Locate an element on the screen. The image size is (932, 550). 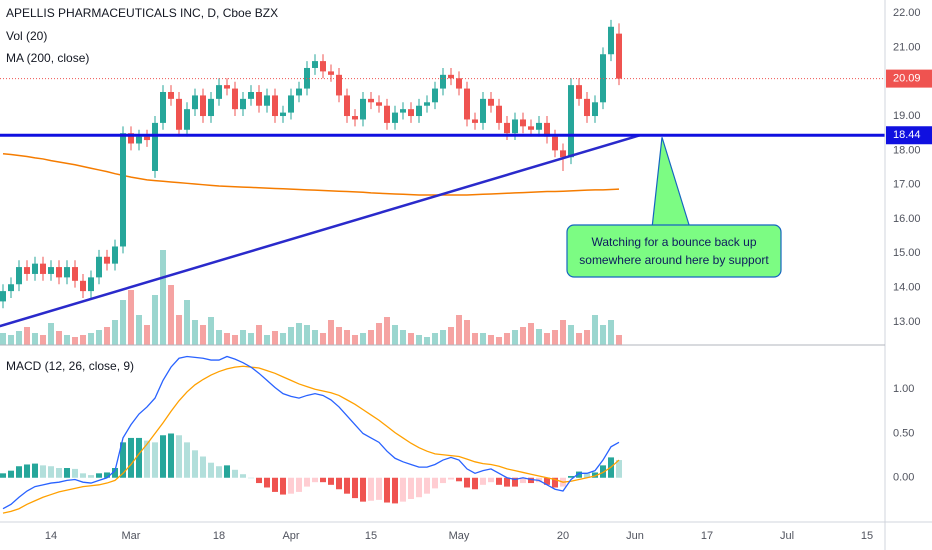
y-tick-label: 15.00 is located at coordinates (907, 253).